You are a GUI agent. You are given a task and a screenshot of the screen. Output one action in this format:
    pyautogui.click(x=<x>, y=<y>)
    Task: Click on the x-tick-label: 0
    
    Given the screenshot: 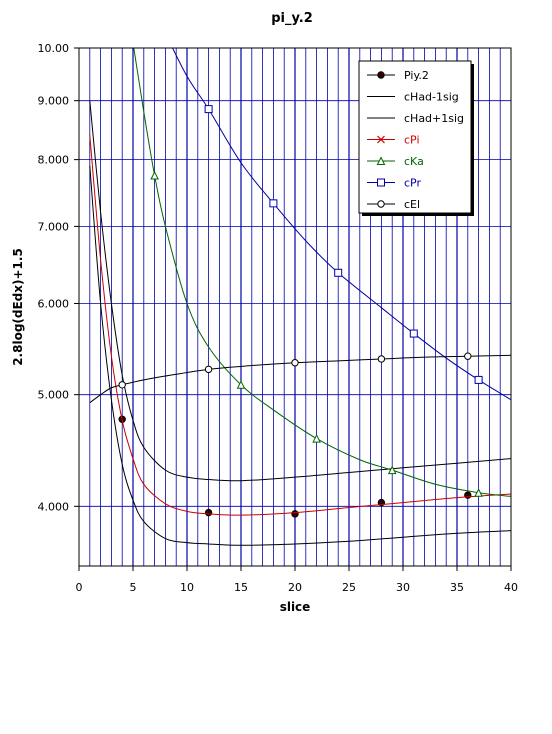 What is the action you would take?
    pyautogui.click(x=79, y=587)
    